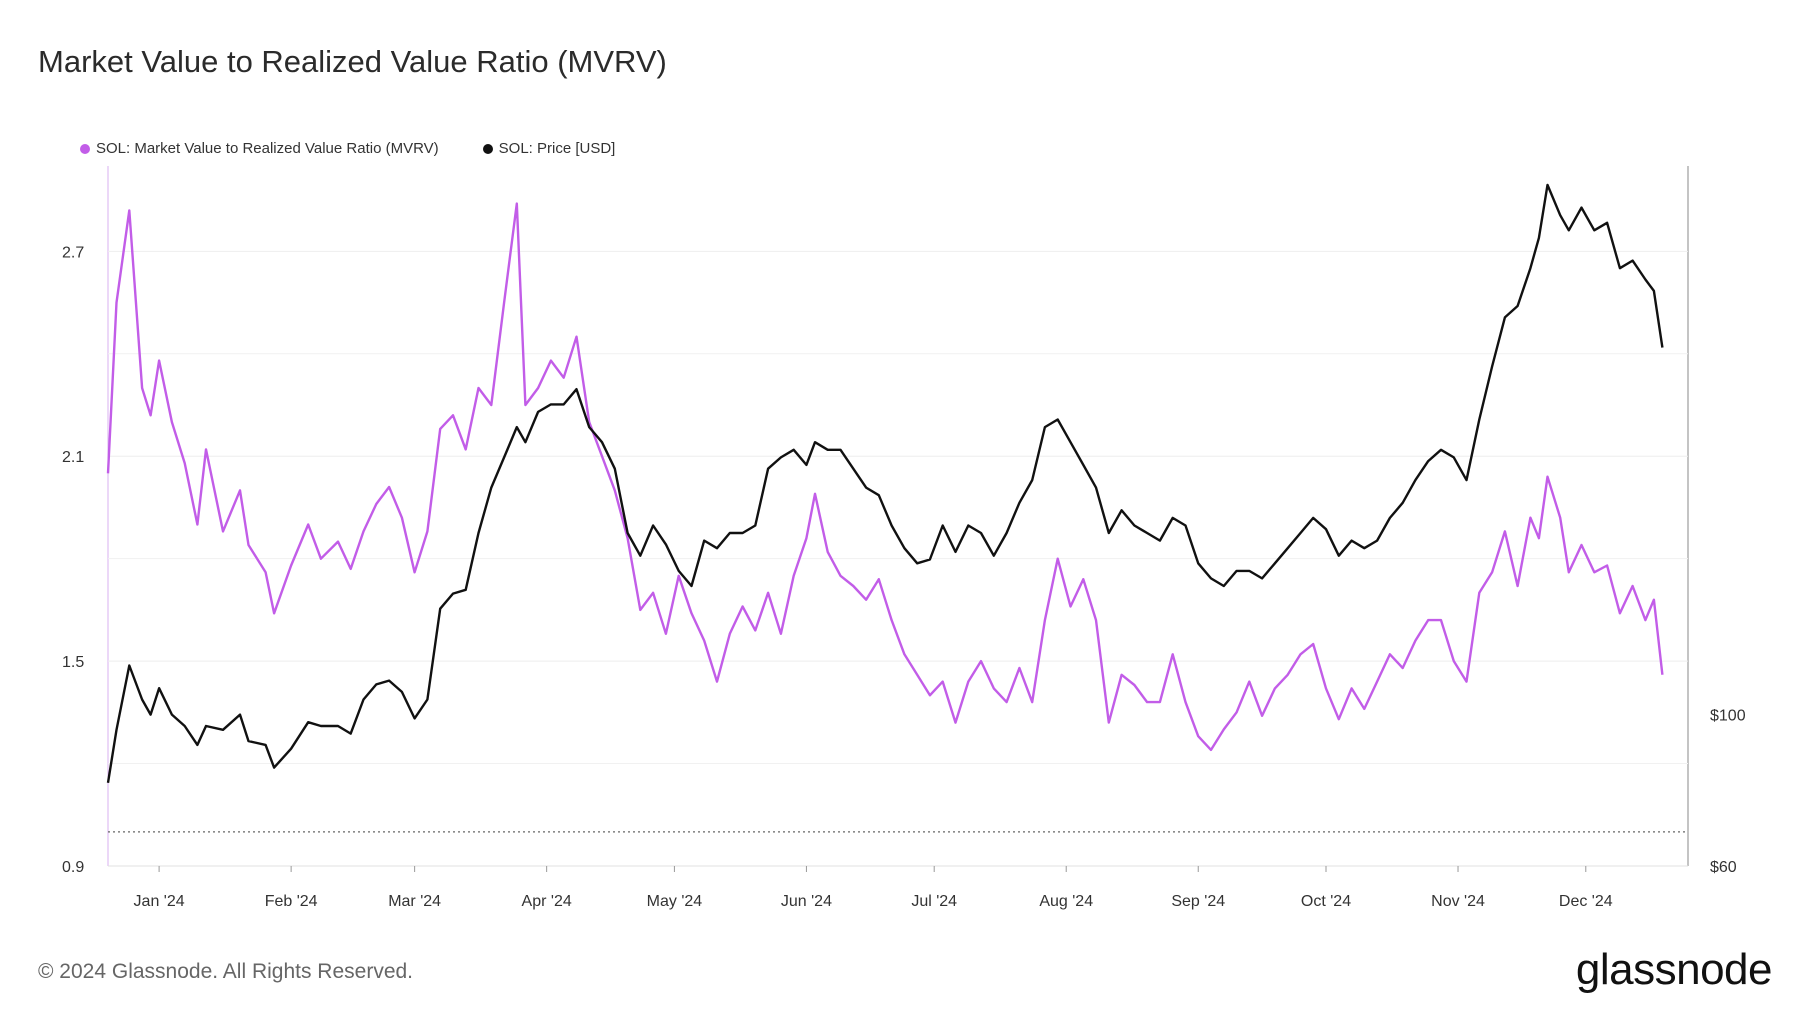 Image resolution: width=1800 pixels, height=1013 pixels. I want to click on y-right-tick-$60: $60, so click(1723, 867).